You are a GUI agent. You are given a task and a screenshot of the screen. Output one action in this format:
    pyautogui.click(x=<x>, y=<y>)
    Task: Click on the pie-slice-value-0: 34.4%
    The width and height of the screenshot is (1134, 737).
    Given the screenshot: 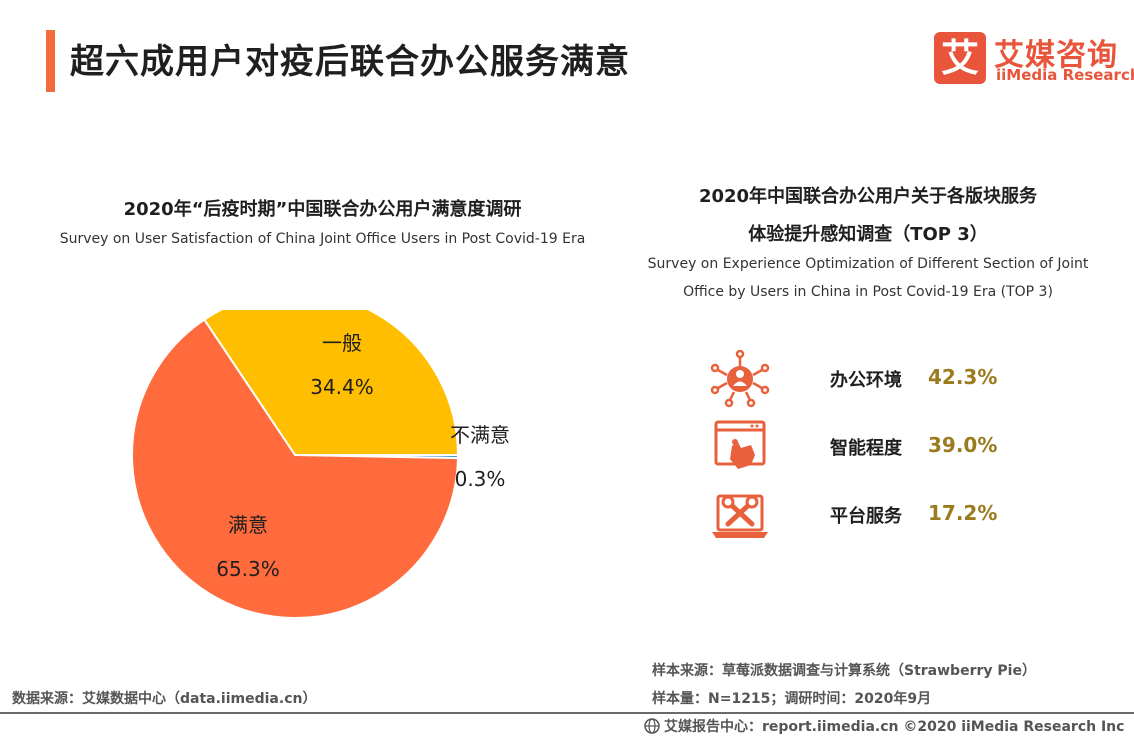 What is the action you would take?
    pyautogui.click(x=342, y=387)
    